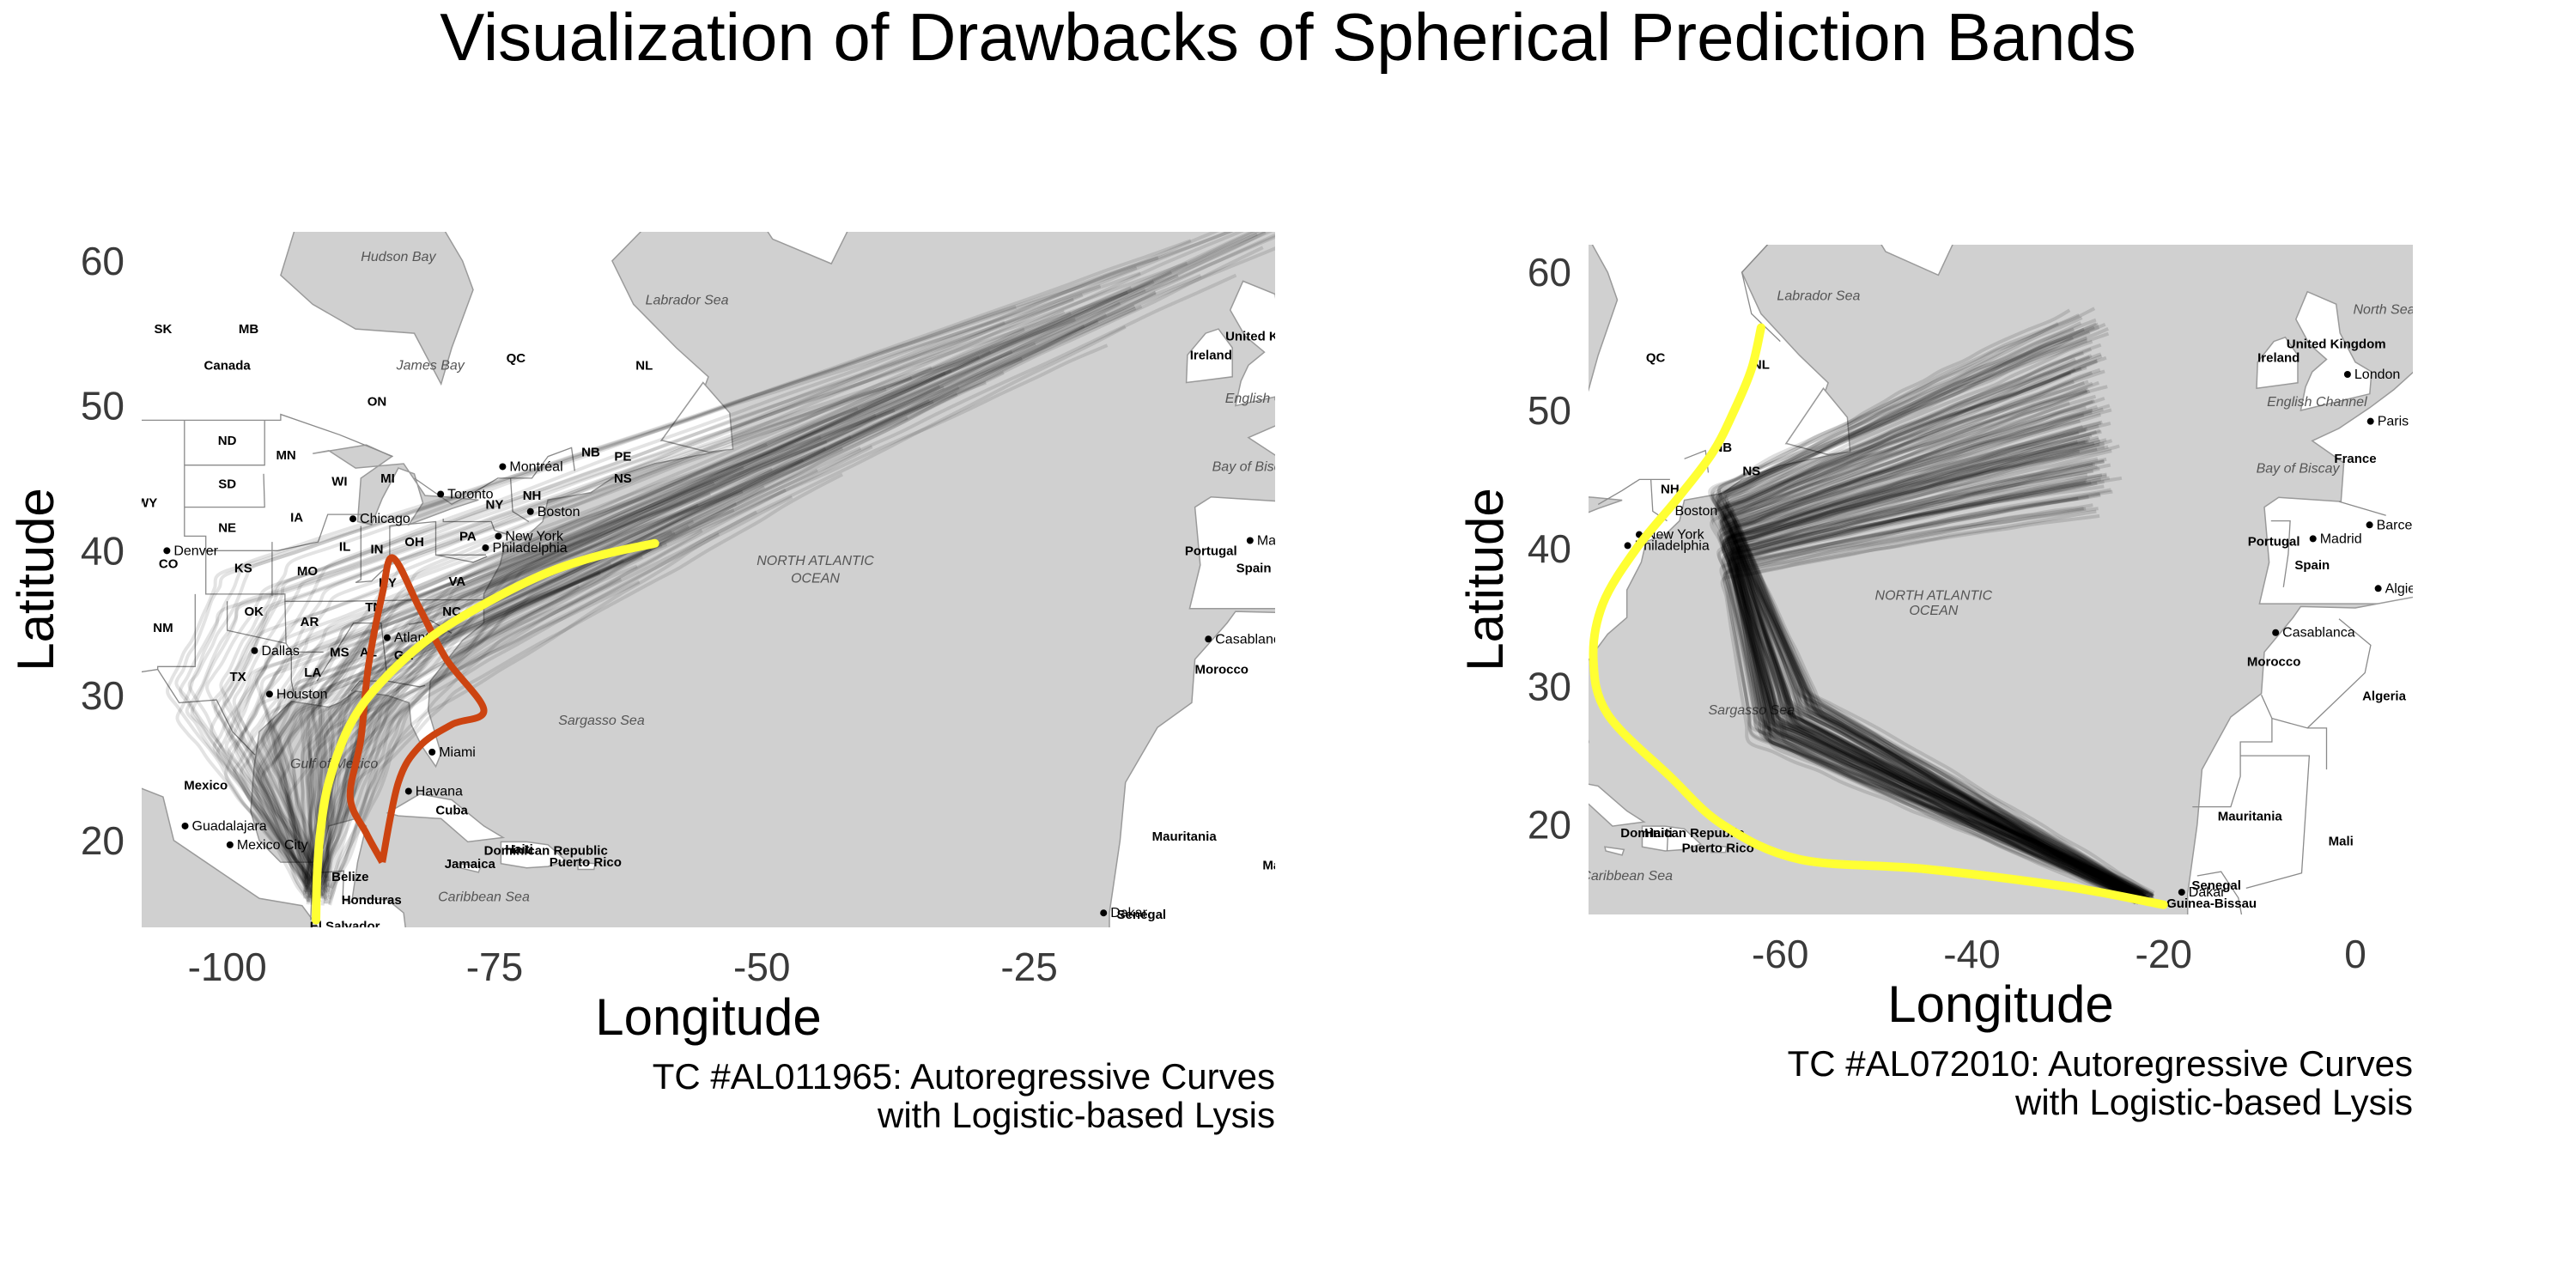 The height and width of the screenshot is (1288, 2576). Describe the element at coordinates (36, 579) in the screenshot. I see `left-y-axis-label: Latitude` at that location.